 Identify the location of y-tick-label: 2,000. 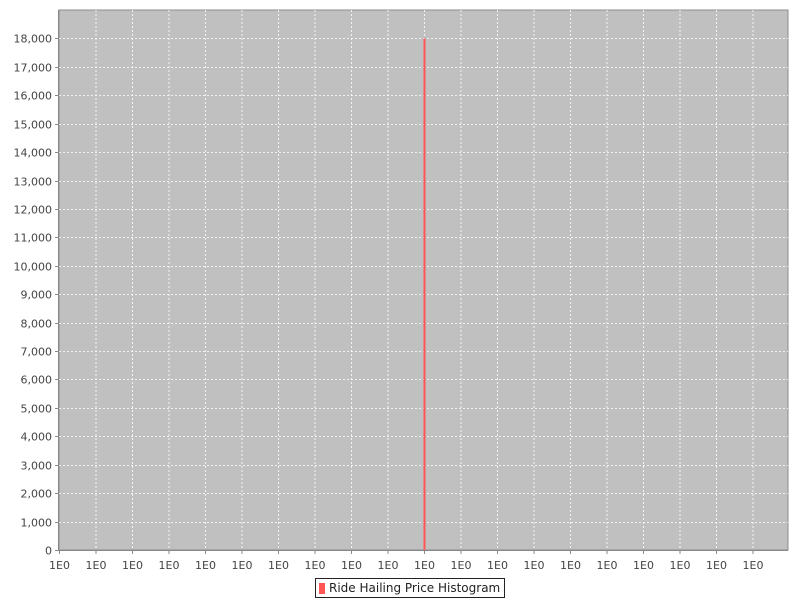
(37, 494).